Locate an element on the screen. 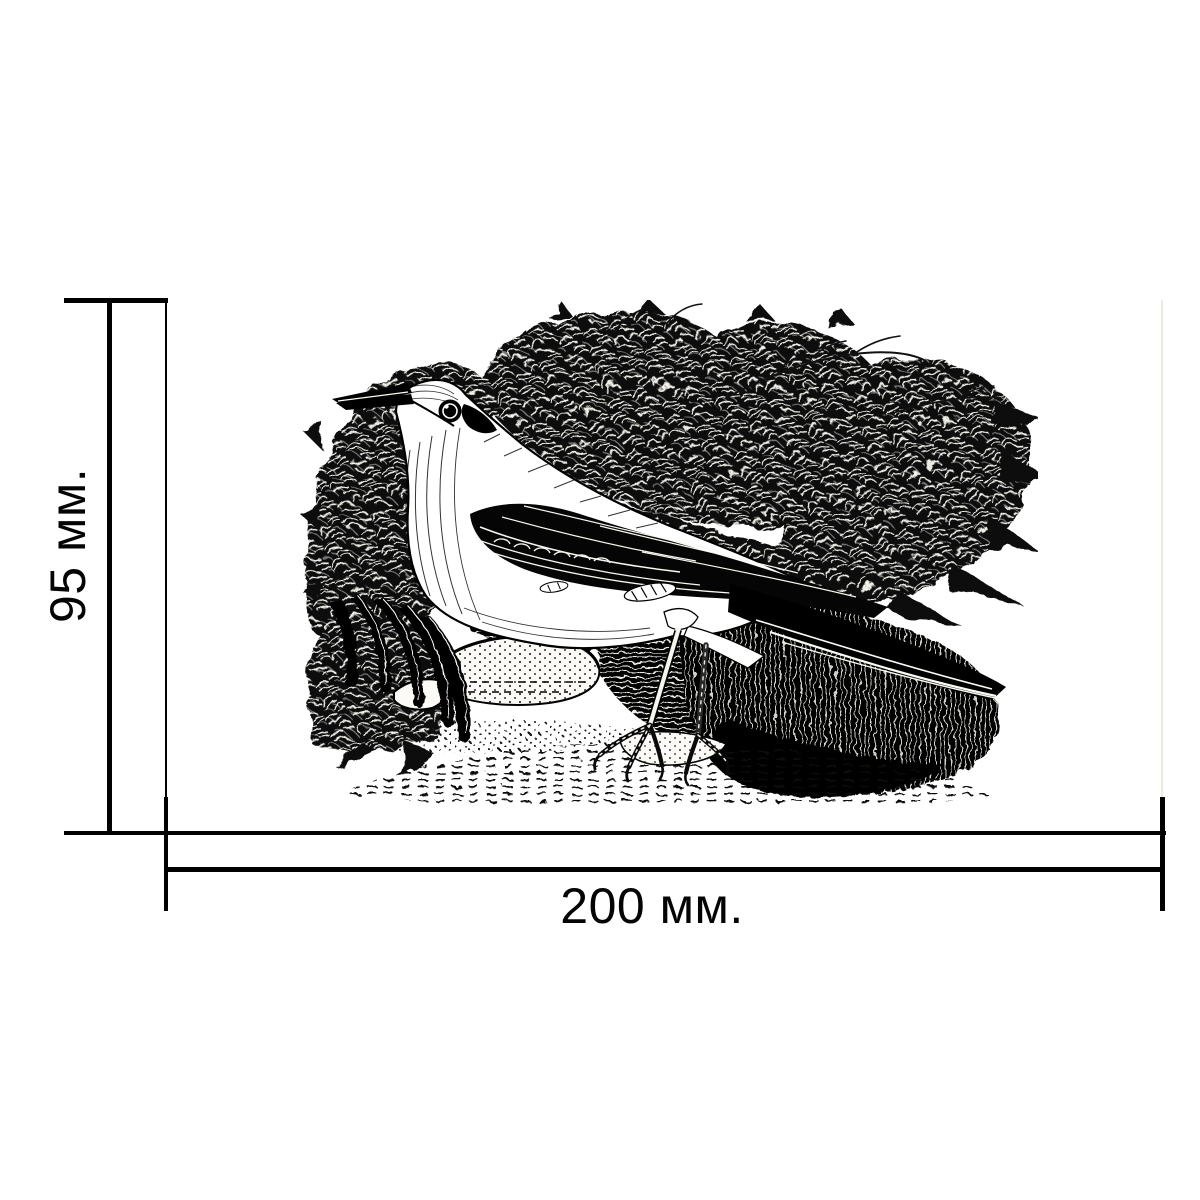 The image size is (1200, 1200). width-dimension-label: 200 мм. is located at coordinates (652, 906).